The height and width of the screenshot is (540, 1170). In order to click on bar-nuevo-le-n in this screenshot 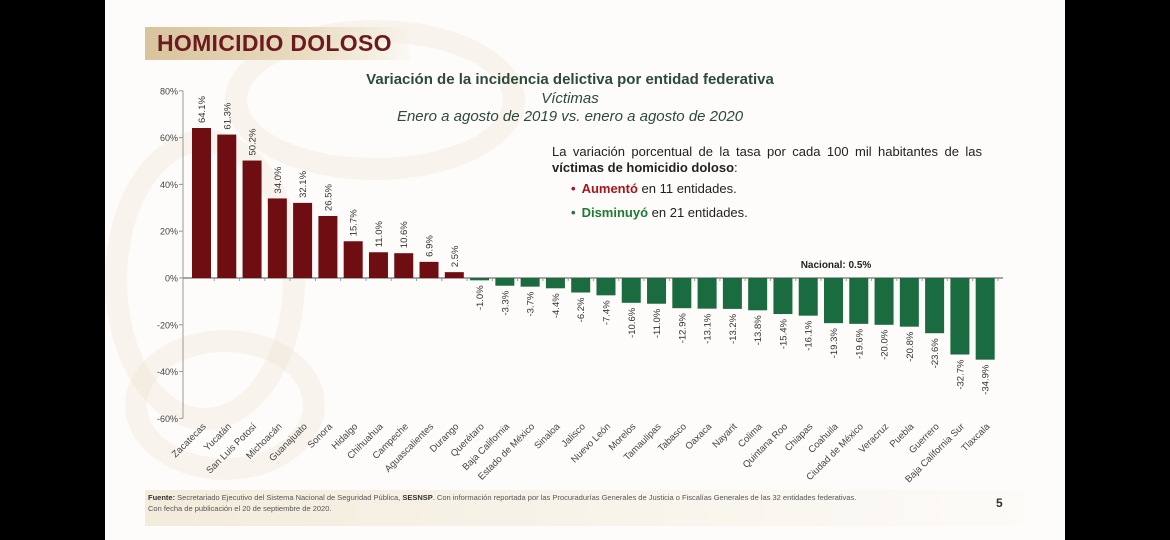, I will do `click(606, 287)`.